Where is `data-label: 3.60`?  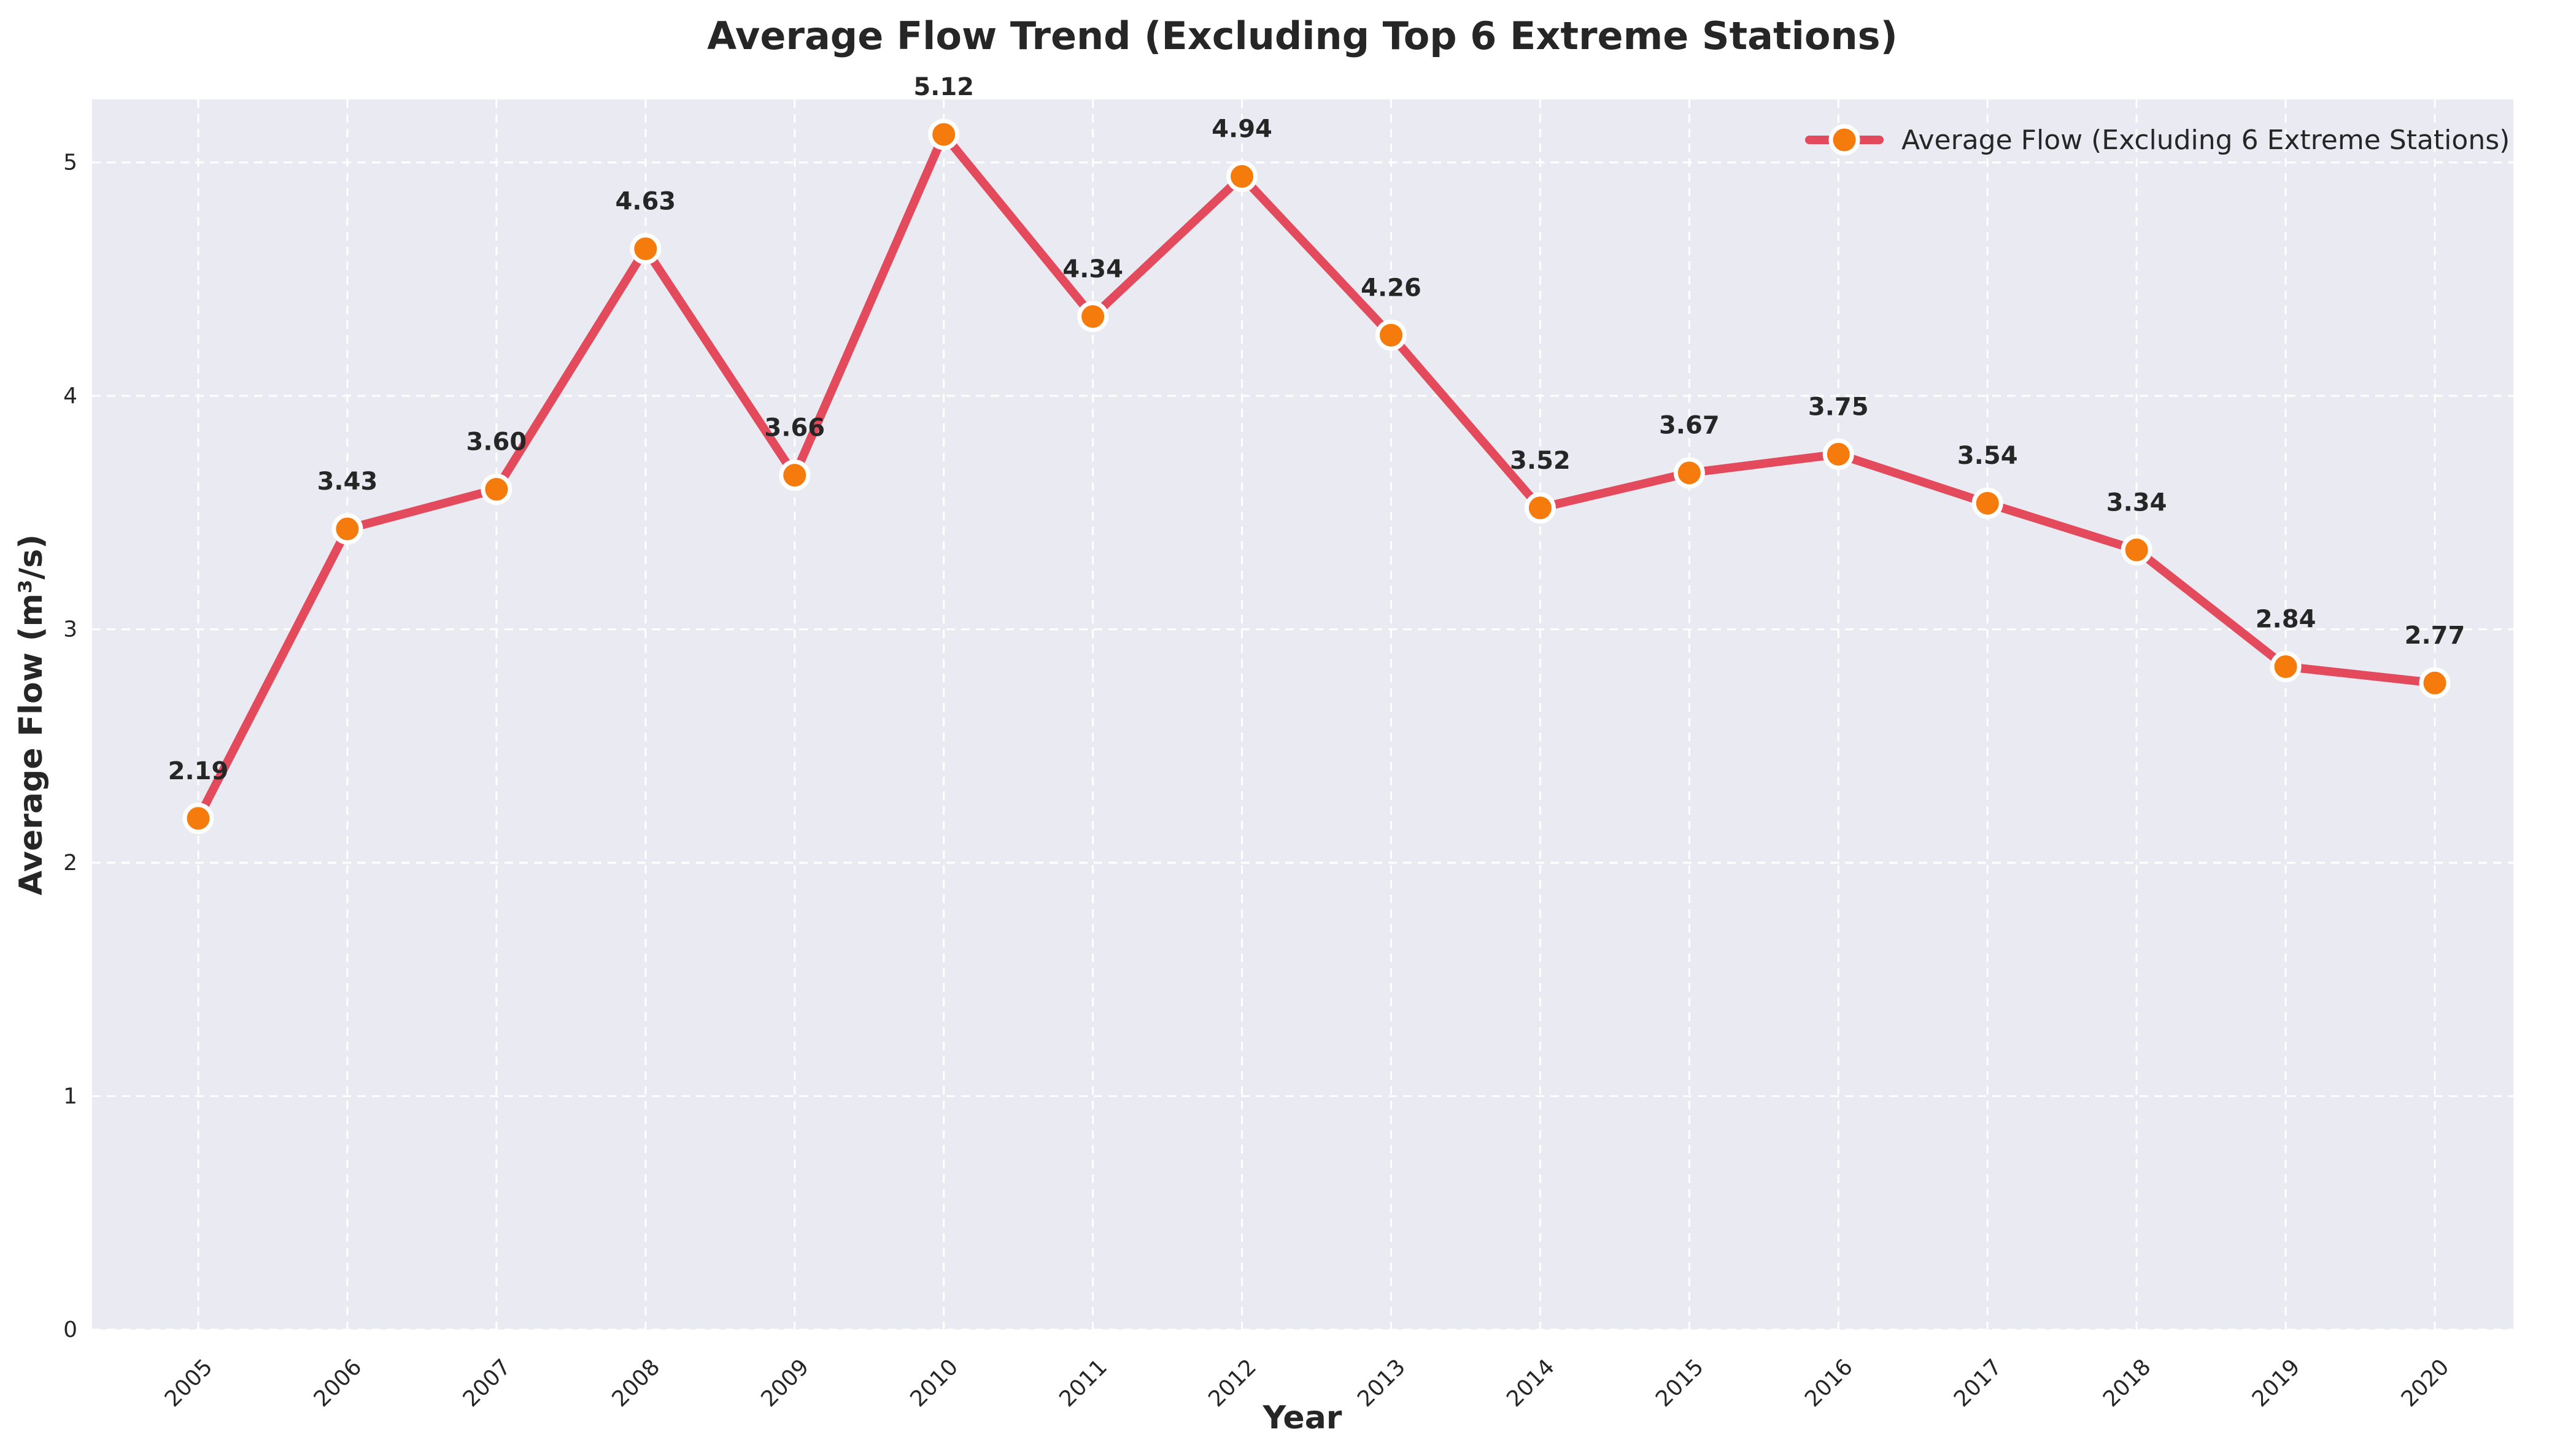
data-label: 3.60 is located at coordinates (497, 442).